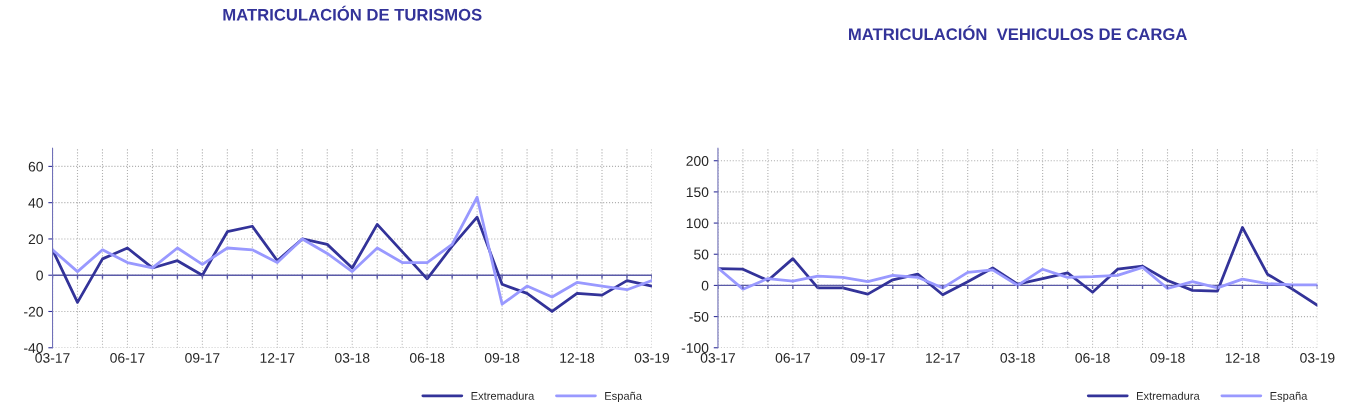  What do you see at coordinates (352, 13) in the screenshot?
I see `chart-title: MATRICULACIÓN DE TURISMOS` at bounding box center [352, 13].